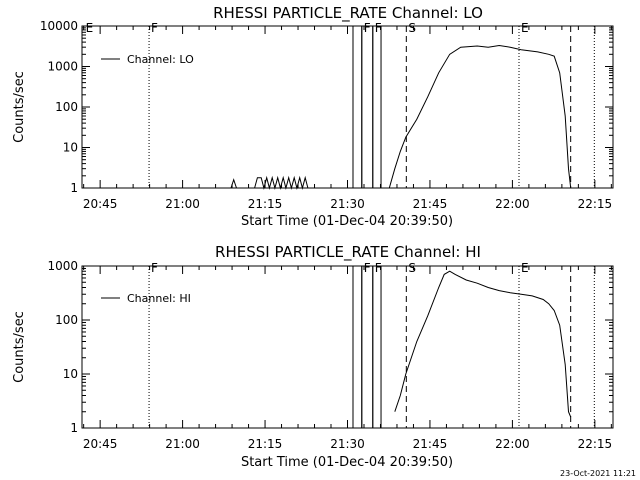  I want to click on legend: Channel: LO, so click(147, 59).